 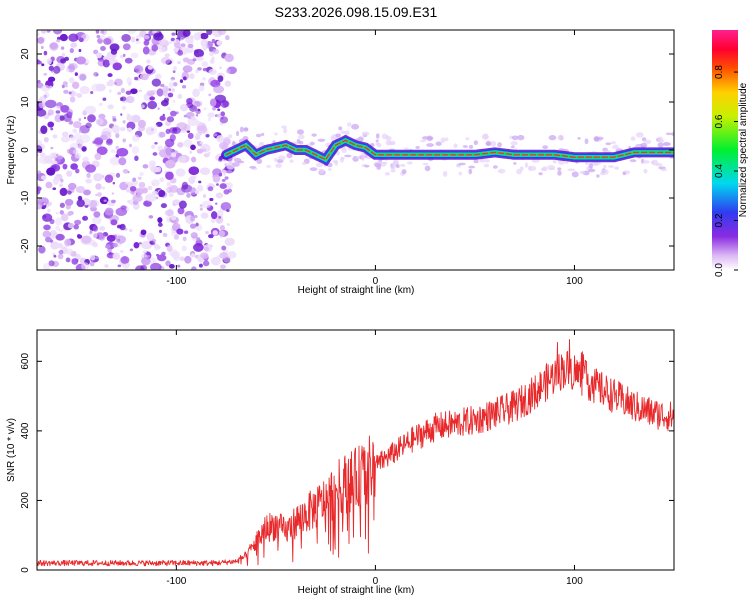 What do you see at coordinates (11, 450) in the screenshot?
I see `snr-y-label: SNR (10 * v/v)` at bounding box center [11, 450].